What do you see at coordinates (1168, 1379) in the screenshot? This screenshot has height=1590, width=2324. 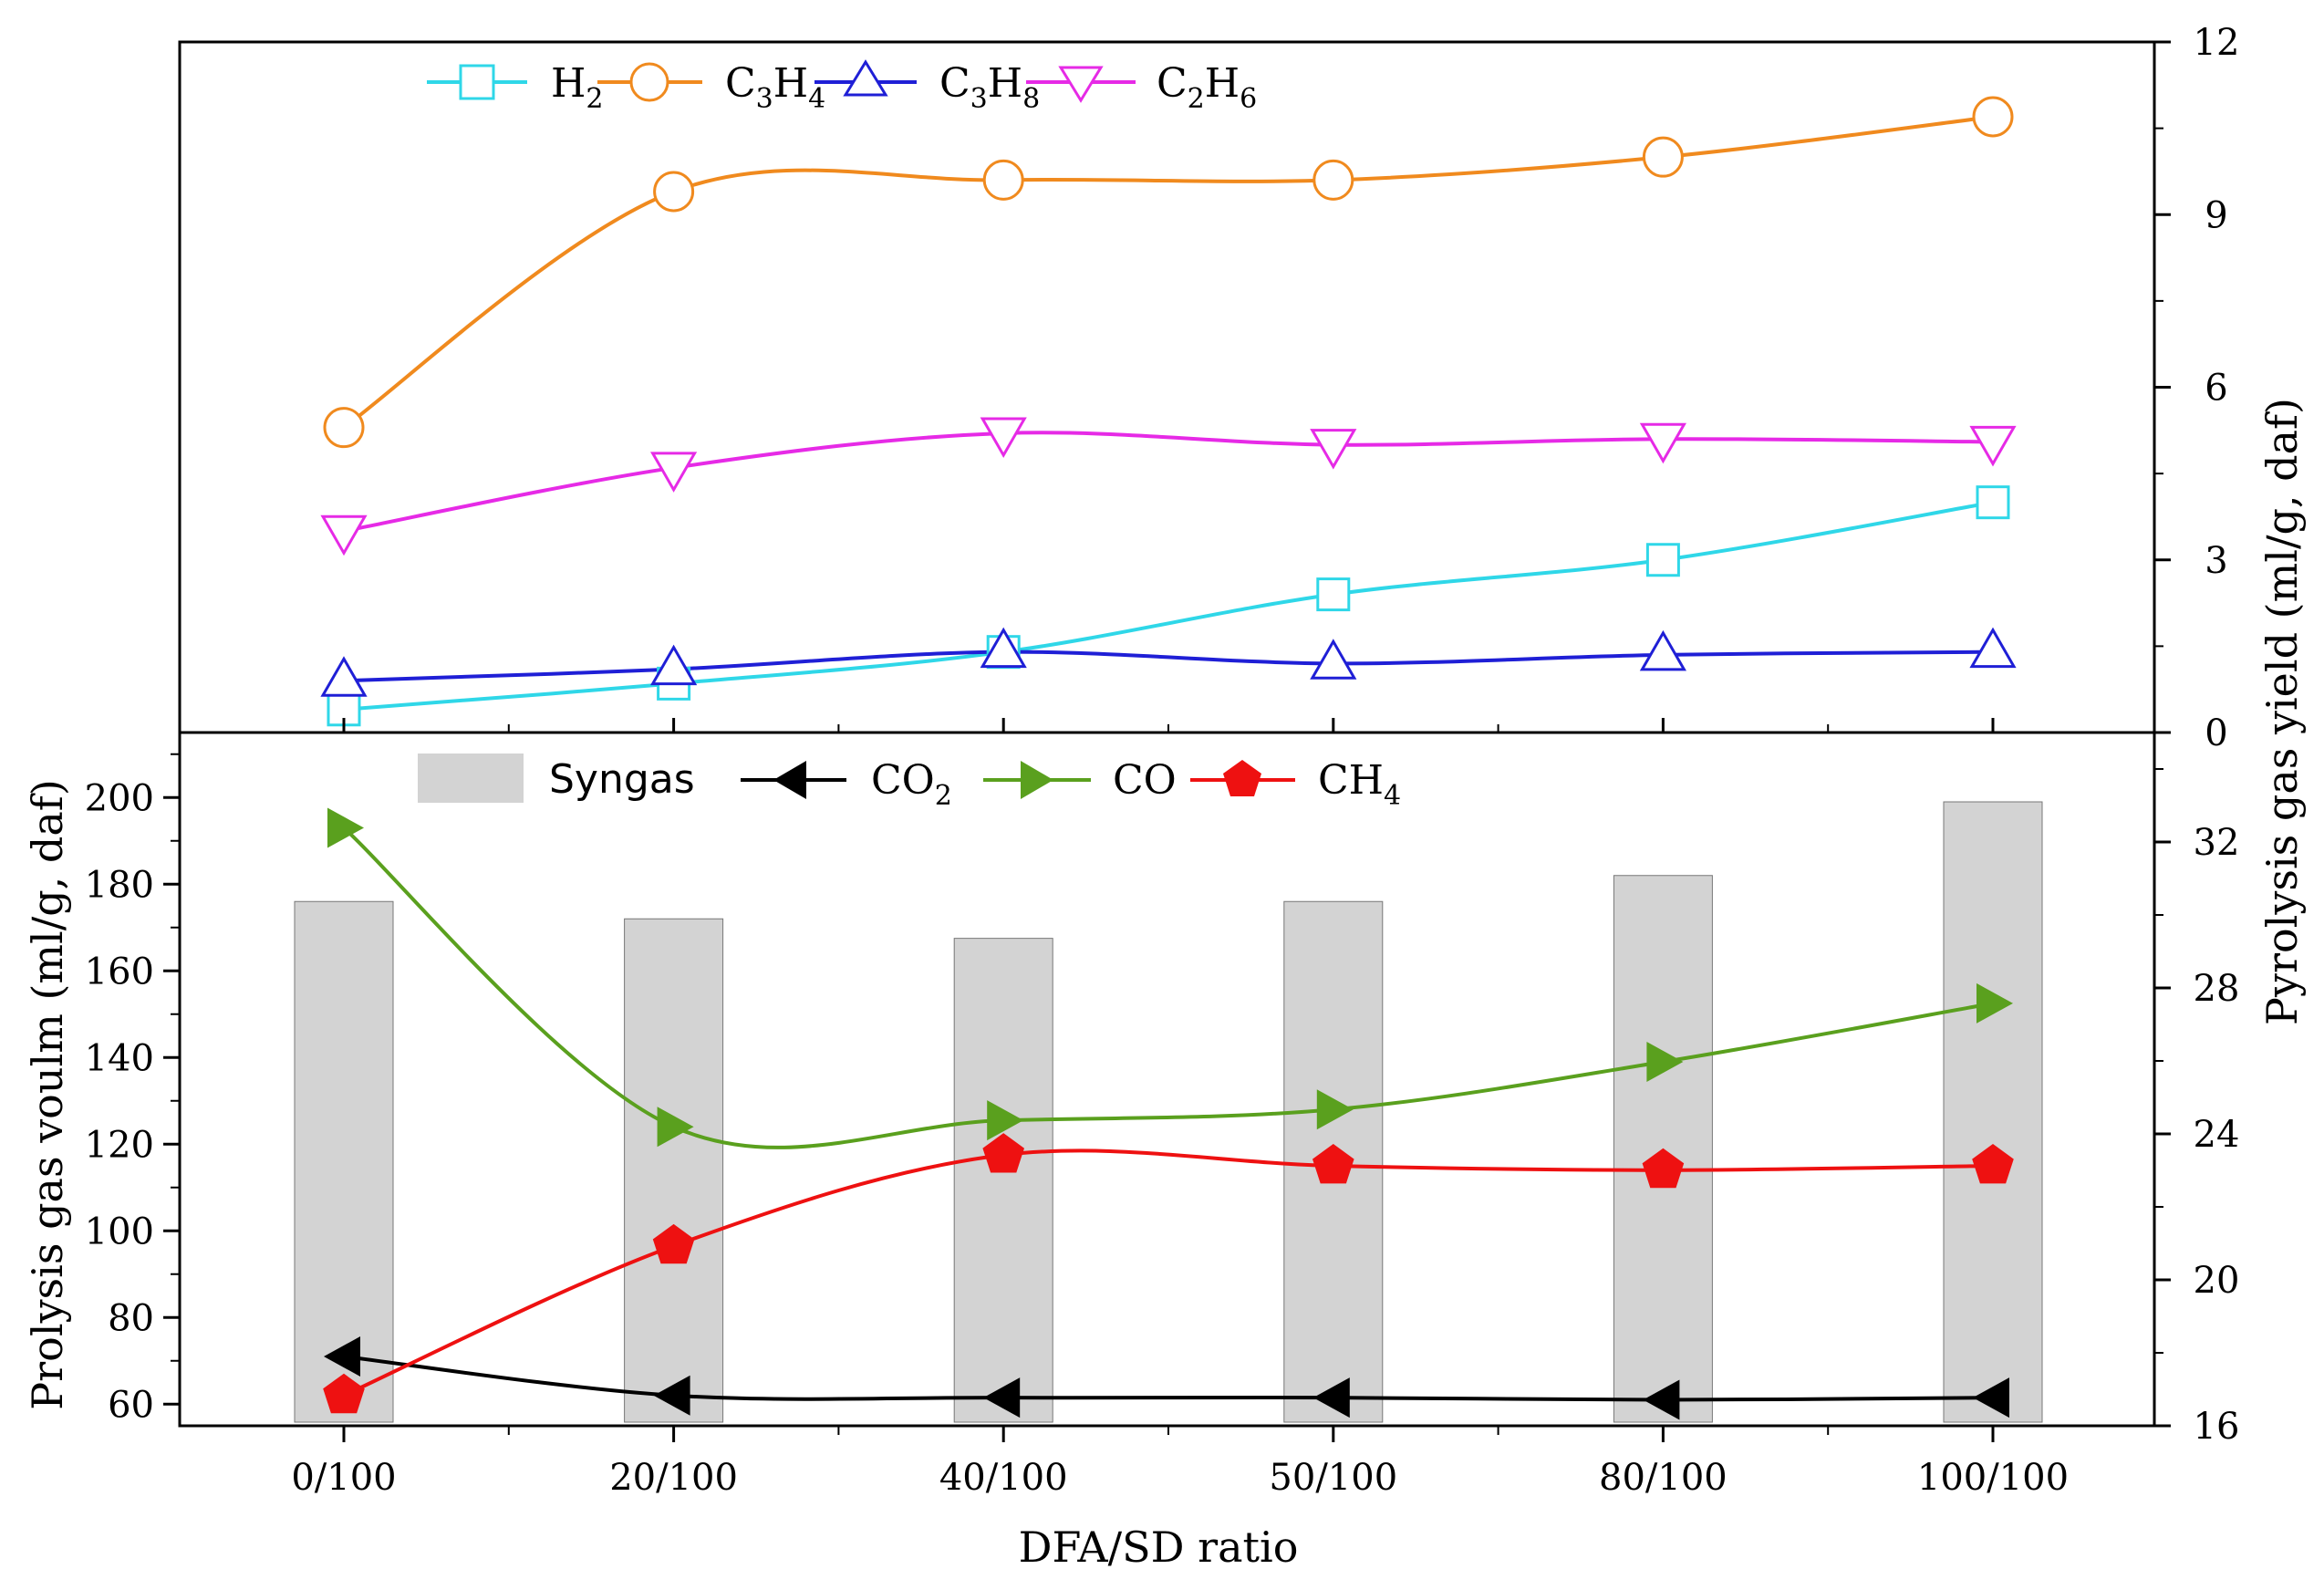 I see `bottom-co2-line` at bounding box center [1168, 1379].